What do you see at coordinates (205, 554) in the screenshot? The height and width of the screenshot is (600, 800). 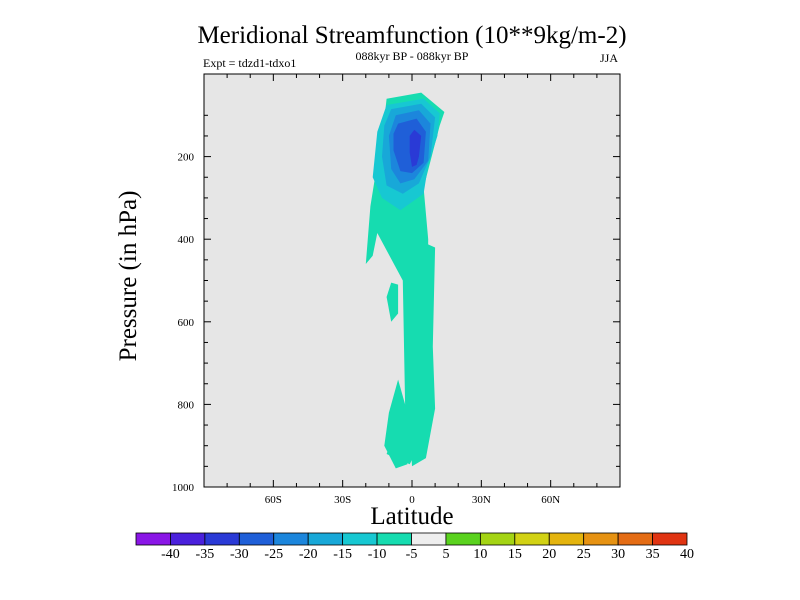 I see `colorbar-label: -35` at bounding box center [205, 554].